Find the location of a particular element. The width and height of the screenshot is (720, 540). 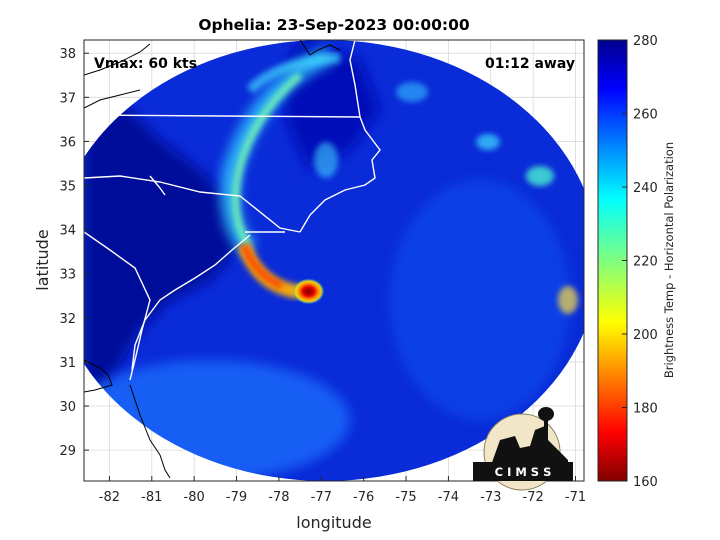

rain-band-inner is located at coordinates (267, 159).